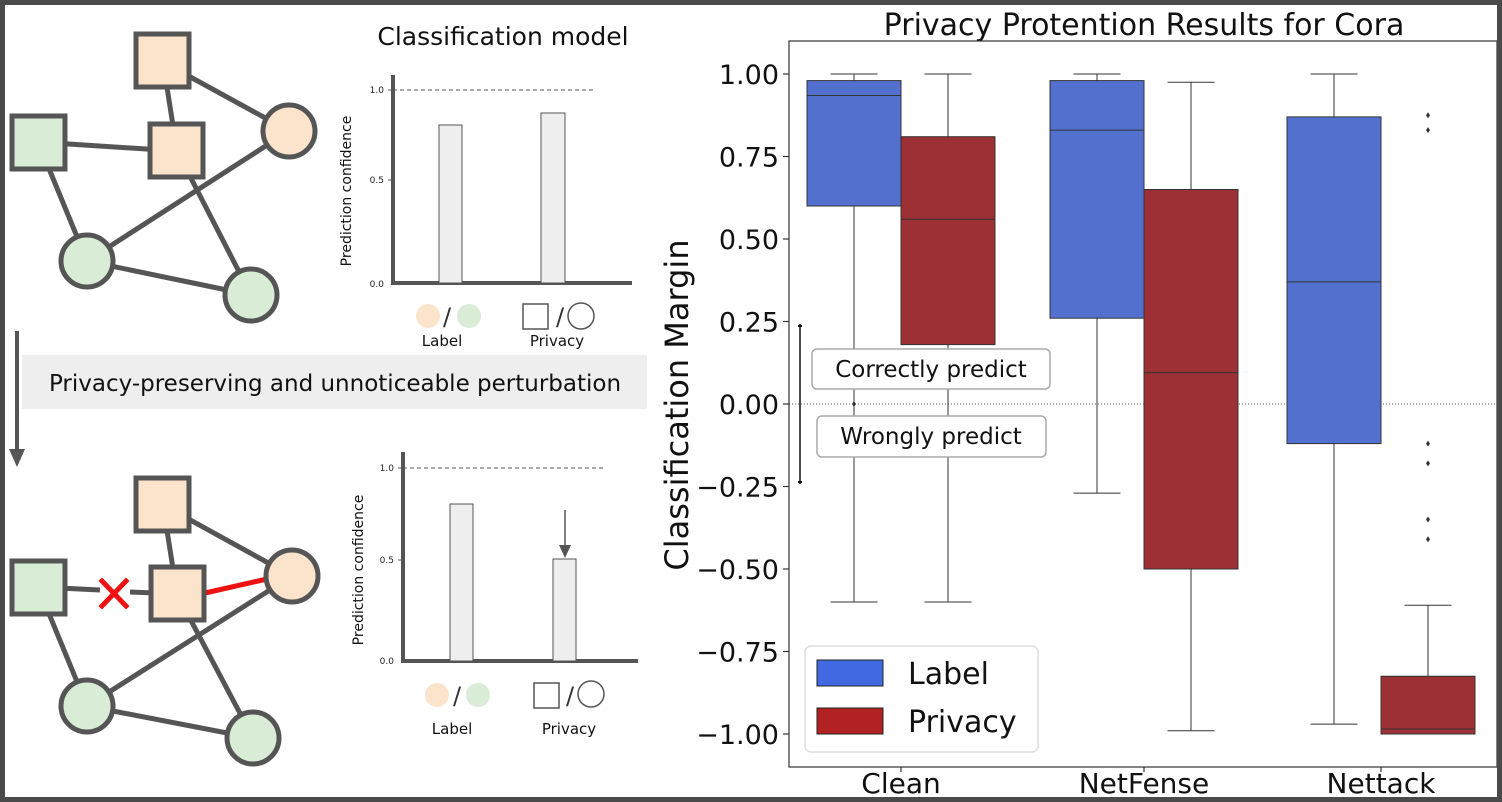 Image resolution: width=1502 pixels, height=802 pixels. Describe the element at coordinates (948, 674) in the screenshot. I see `legend-text-label: Label` at that location.